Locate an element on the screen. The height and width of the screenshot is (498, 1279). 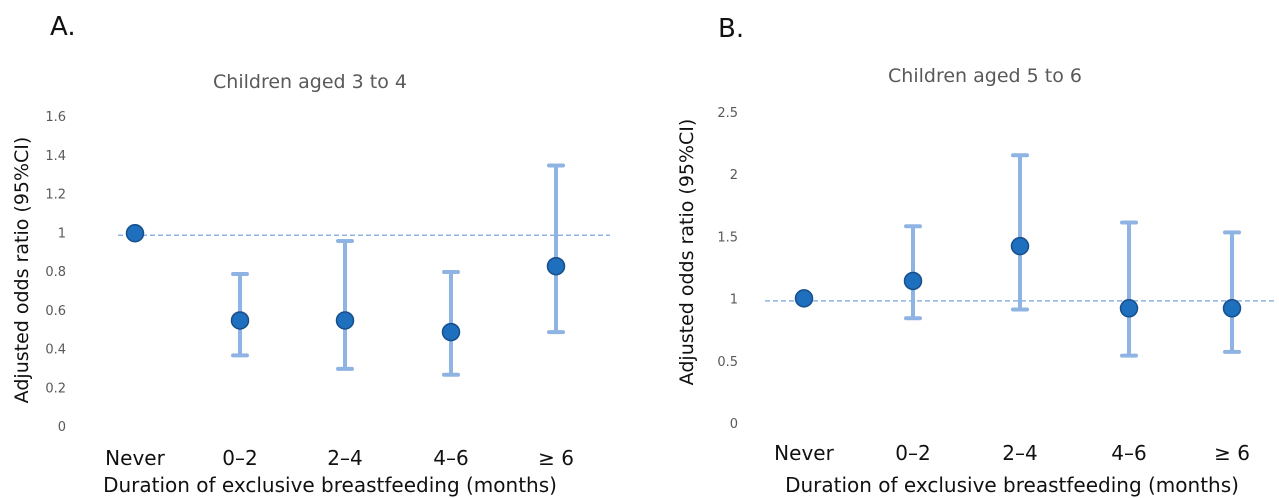
chart-a-ytick-label: 0.6 is located at coordinates (55, 311).